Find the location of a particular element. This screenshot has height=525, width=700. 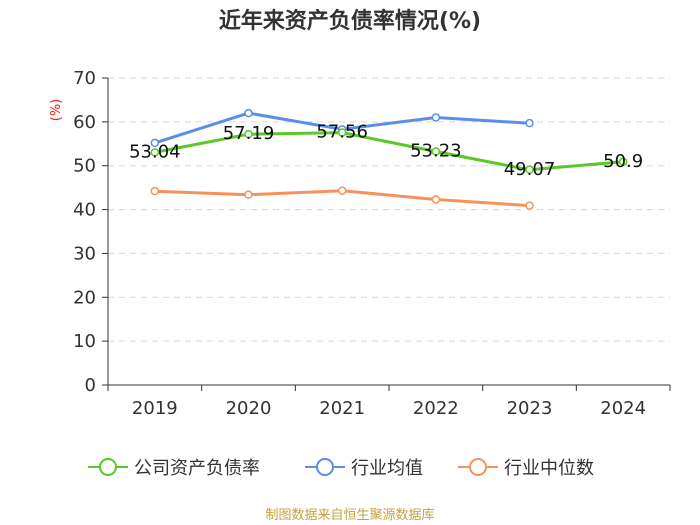

series-group is located at coordinates (389, 159).